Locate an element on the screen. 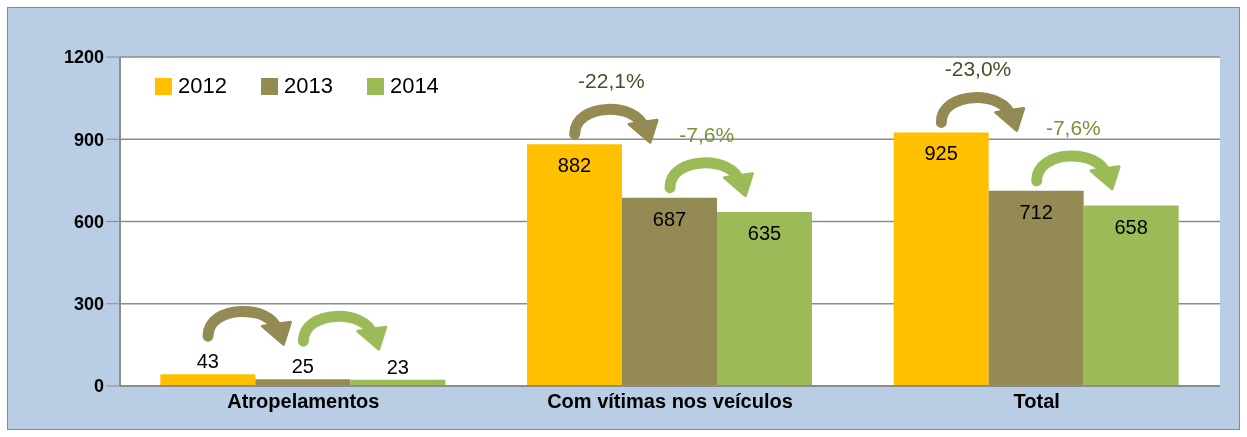 The image size is (1247, 437). annotation: -7,6% is located at coordinates (1073, 127).